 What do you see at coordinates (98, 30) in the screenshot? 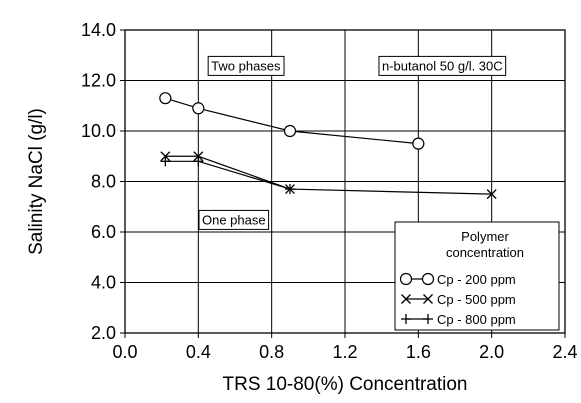
I see `y-tick-label: 14.0` at bounding box center [98, 30].